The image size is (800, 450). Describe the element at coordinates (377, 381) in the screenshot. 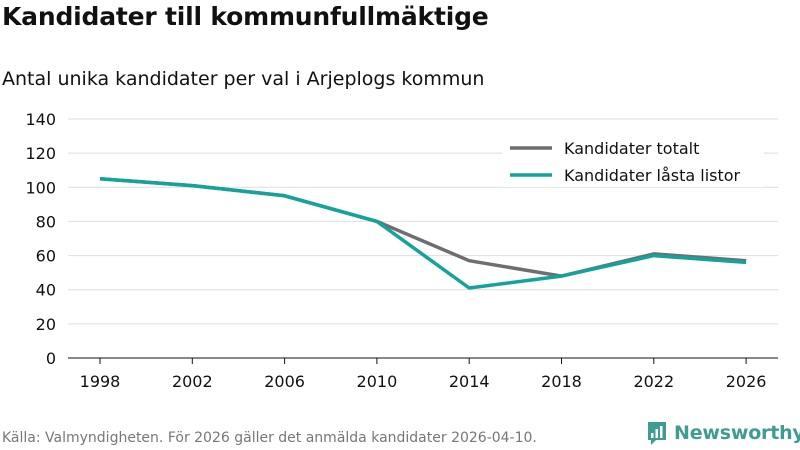

I see `x-tick-label: 2010` at that location.